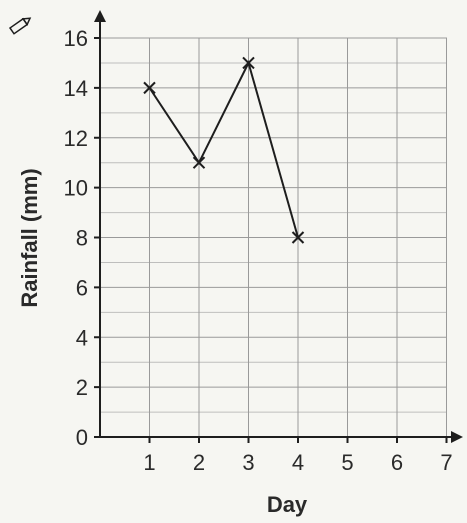 The image size is (467, 523). Describe the element at coordinates (100, 16) in the screenshot. I see `y-axis-arrow` at that location.